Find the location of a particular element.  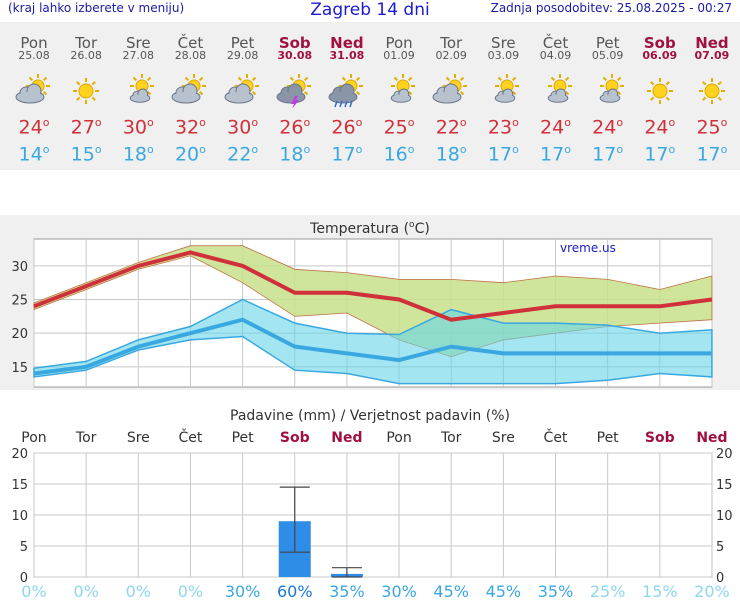

min-temp-range is located at coordinates (373, 341).